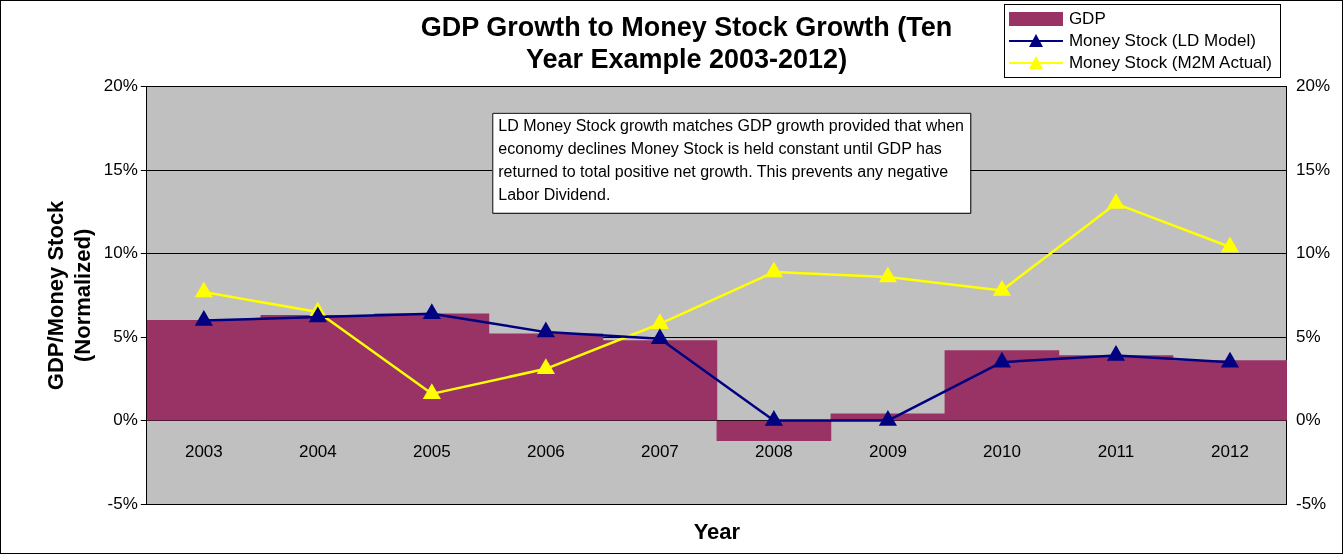 The image size is (1343, 554). Describe the element at coordinates (1313, 86) in the screenshot. I see `y2-tick-label: 20%` at that location.